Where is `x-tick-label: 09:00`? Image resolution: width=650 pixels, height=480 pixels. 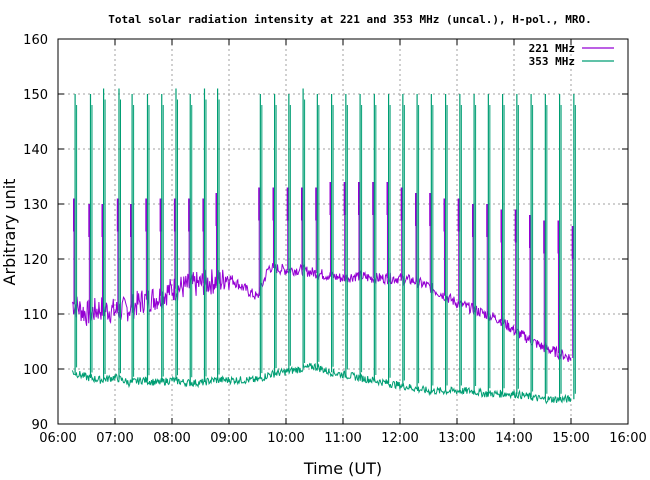
x-tick-label: 09:00 is located at coordinates (228, 438).